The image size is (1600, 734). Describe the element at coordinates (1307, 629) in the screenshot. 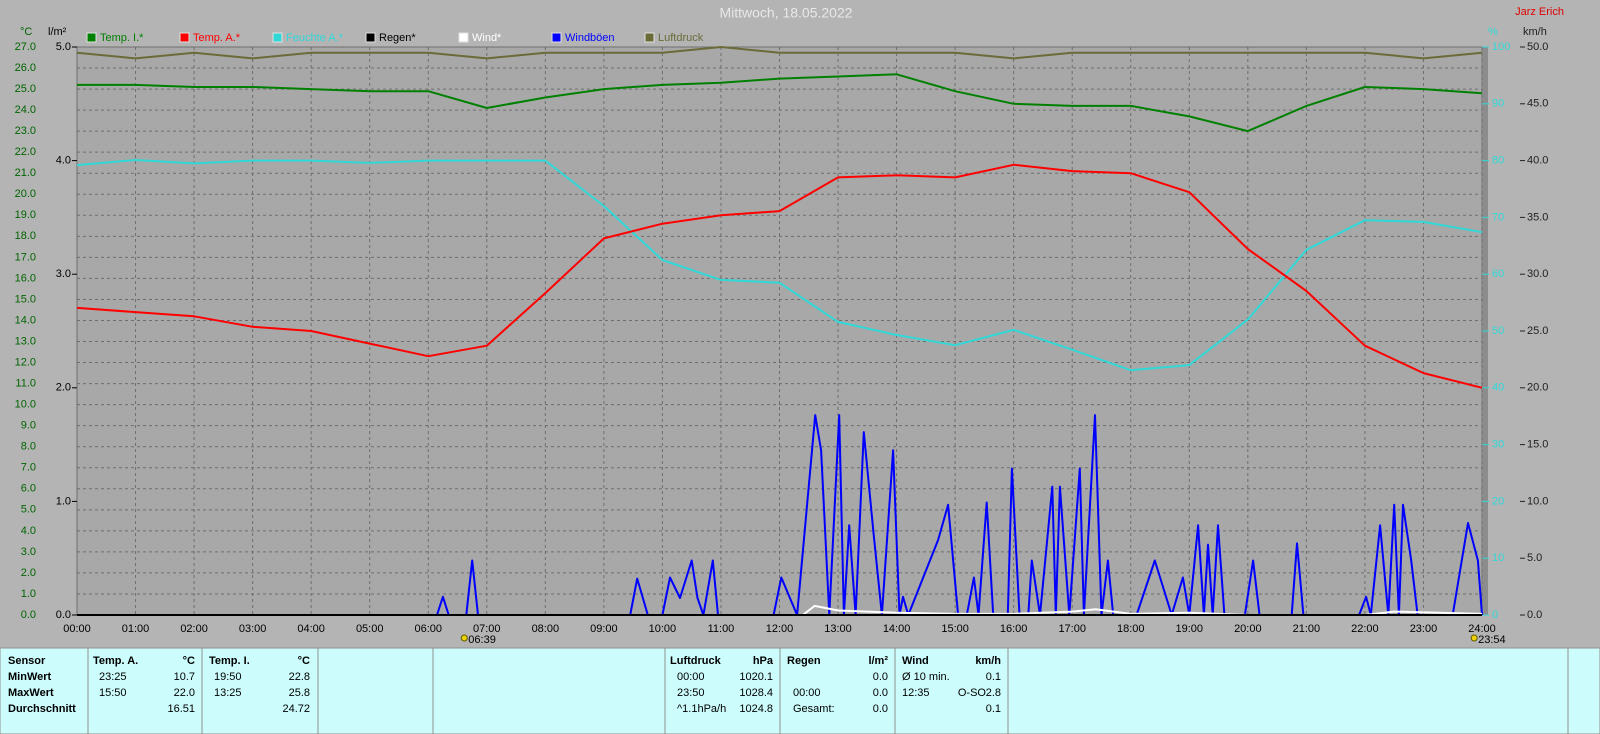

I see `x-tick-label: 21:00` at that location.